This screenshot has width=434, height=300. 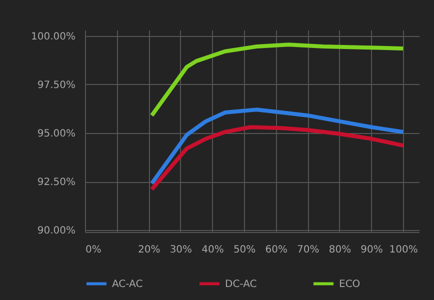 I want to click on x-tick-label: 60%, so click(x=276, y=250).